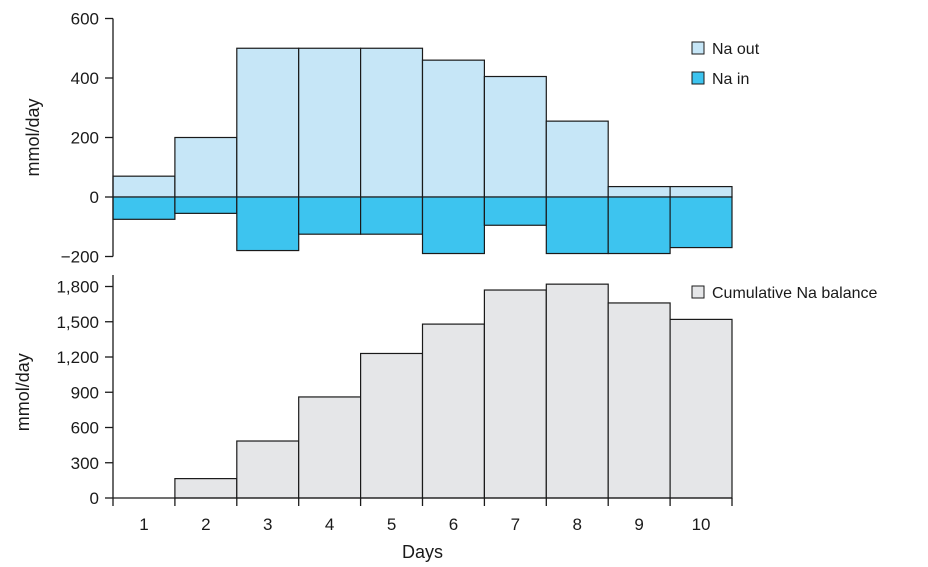 The height and width of the screenshot is (567, 928). I want to click on bottom-y-axis-title: mmol/day, so click(23, 392).